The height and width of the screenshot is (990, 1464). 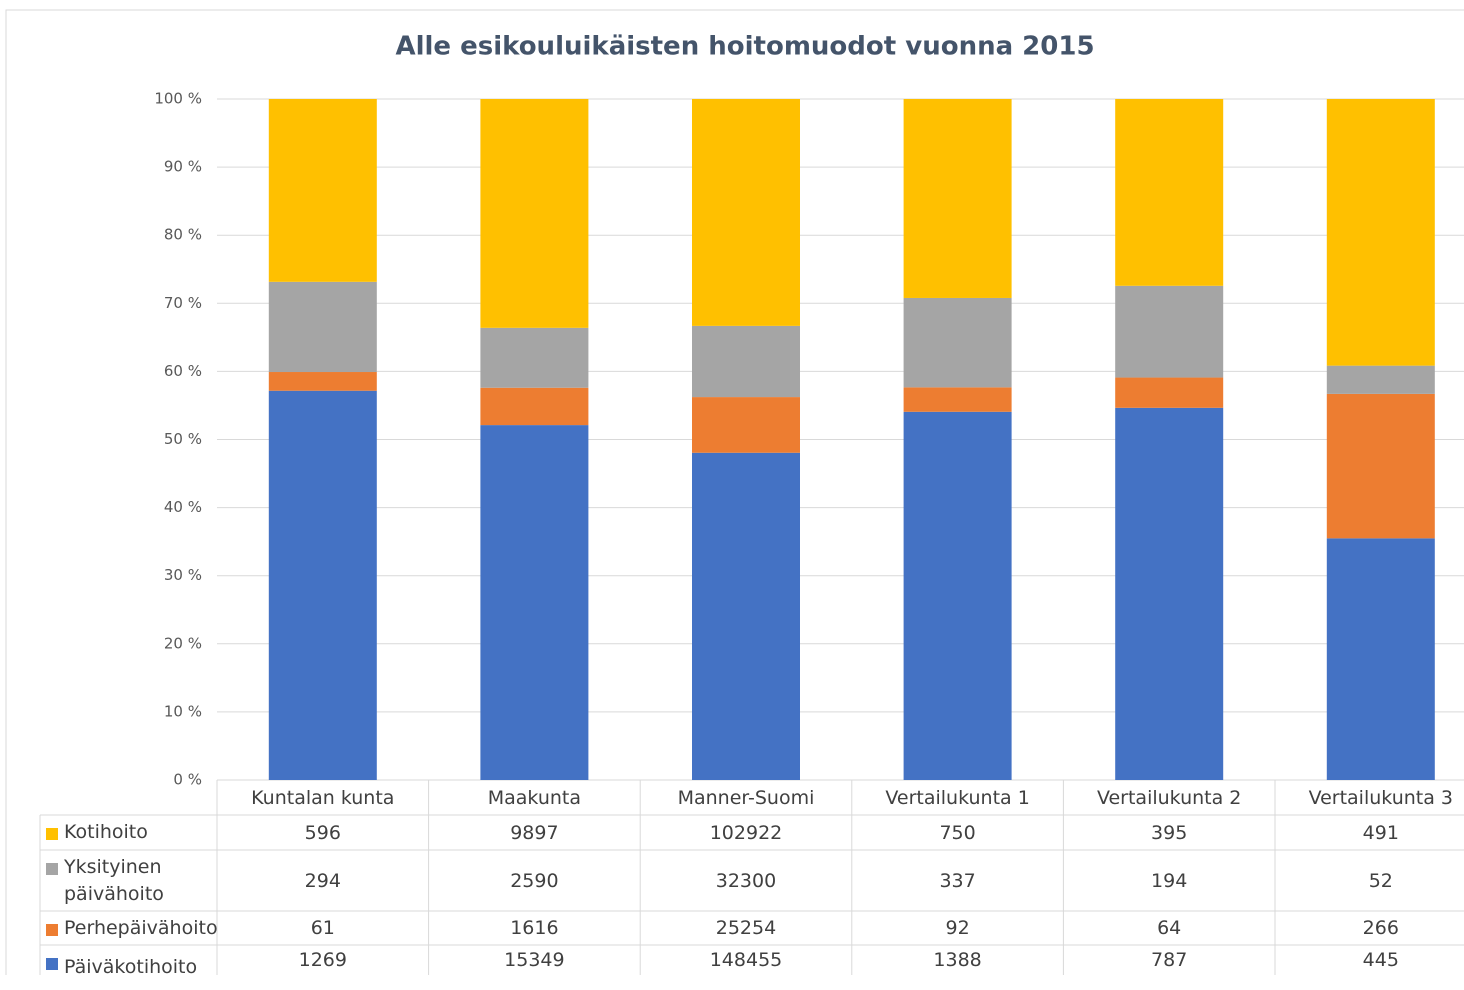 What do you see at coordinates (1169, 880) in the screenshot?
I see `table-value: 194` at bounding box center [1169, 880].